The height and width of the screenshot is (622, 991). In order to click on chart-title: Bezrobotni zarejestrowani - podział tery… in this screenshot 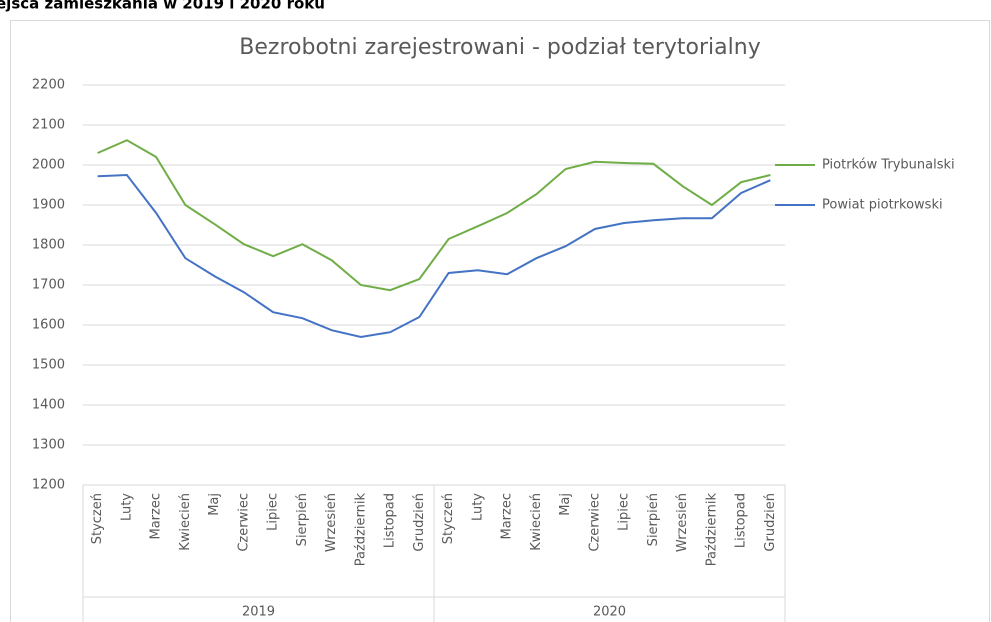, I will do `click(499, 47)`.